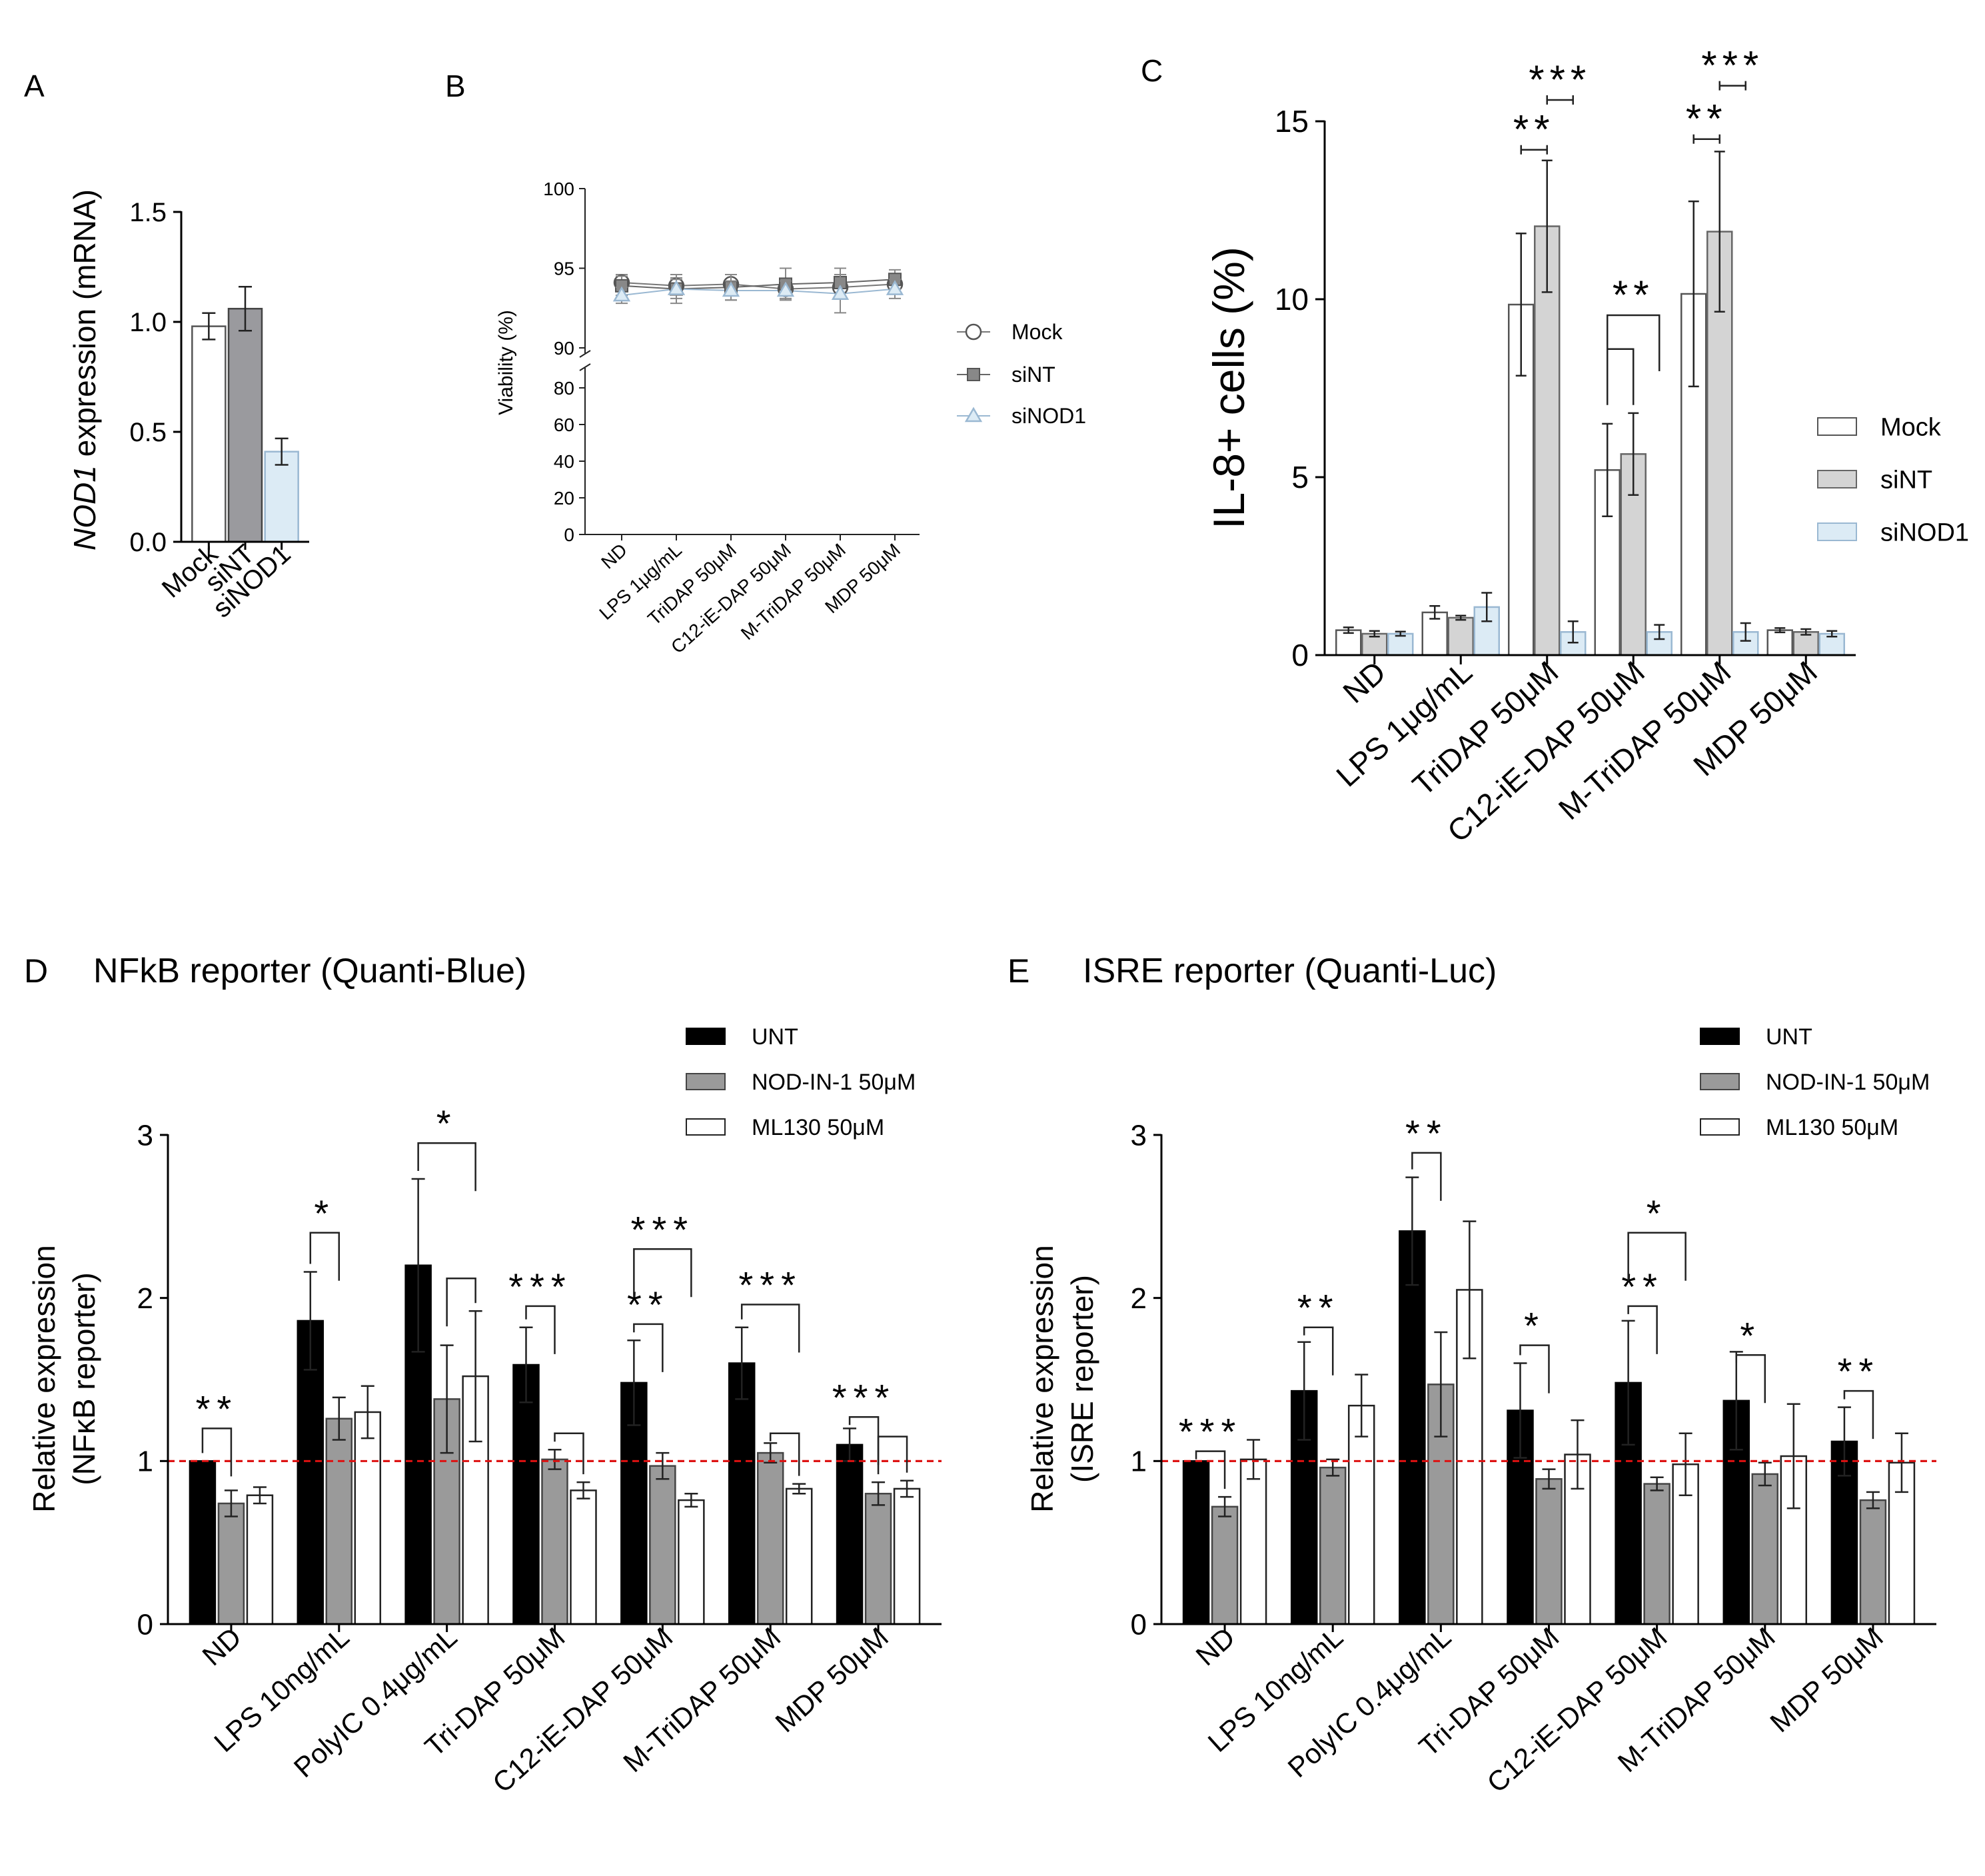 Image resolution: width=1985 pixels, height=1876 pixels. Describe the element at coordinates (1082, 1379) in the screenshot. I see `panel-e-ylabel2: (ISRE reporter)` at that location.